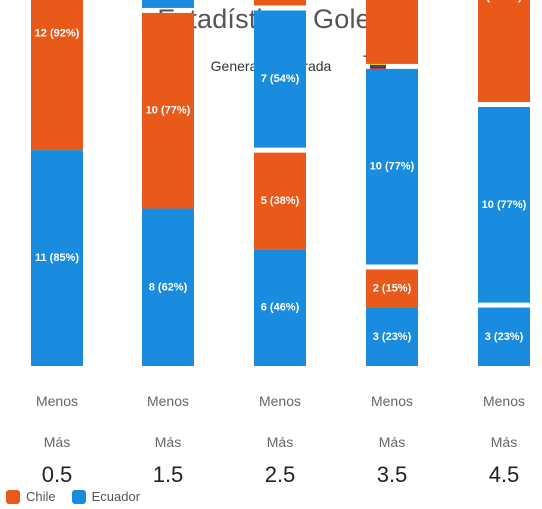  I want to click on tick-label-1.5: 1.5, so click(168, 474).